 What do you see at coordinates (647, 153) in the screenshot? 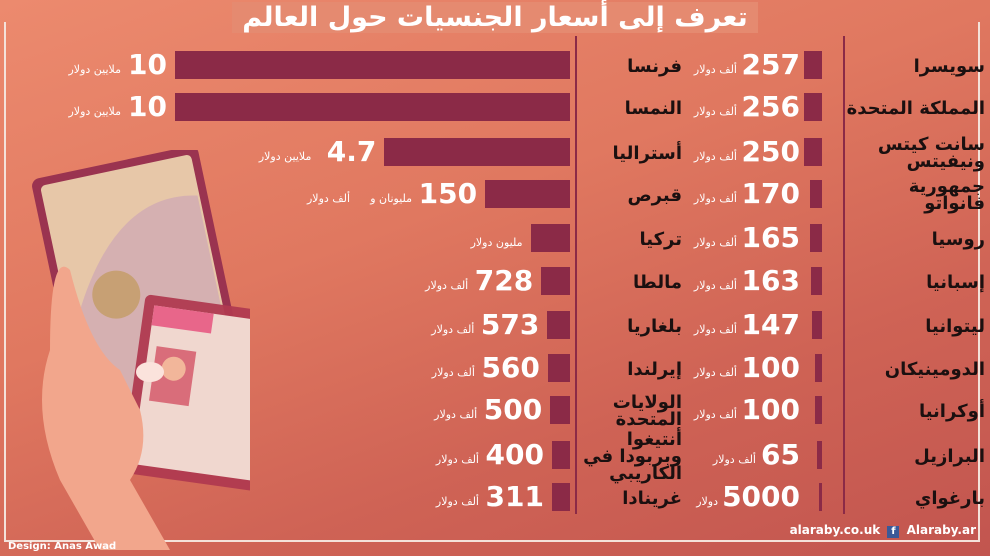
I see `country-label: أستراليا` at bounding box center [647, 153].